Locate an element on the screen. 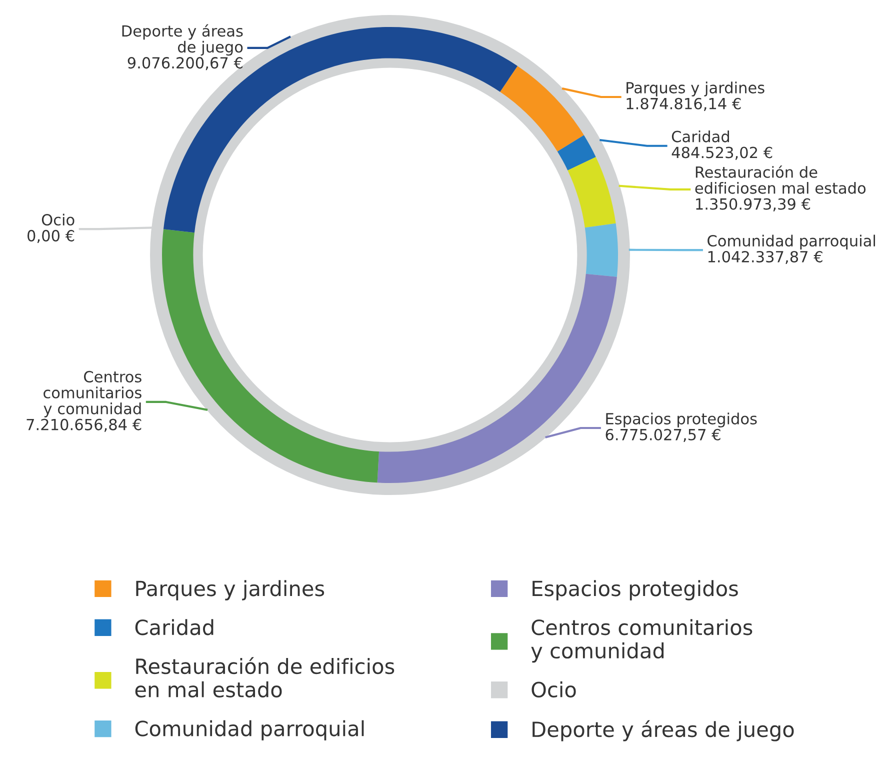 This screenshot has height=760, width=877. data-label: Deporte y áreas de juego 9.076.200,67 € is located at coordinates (182, 47).